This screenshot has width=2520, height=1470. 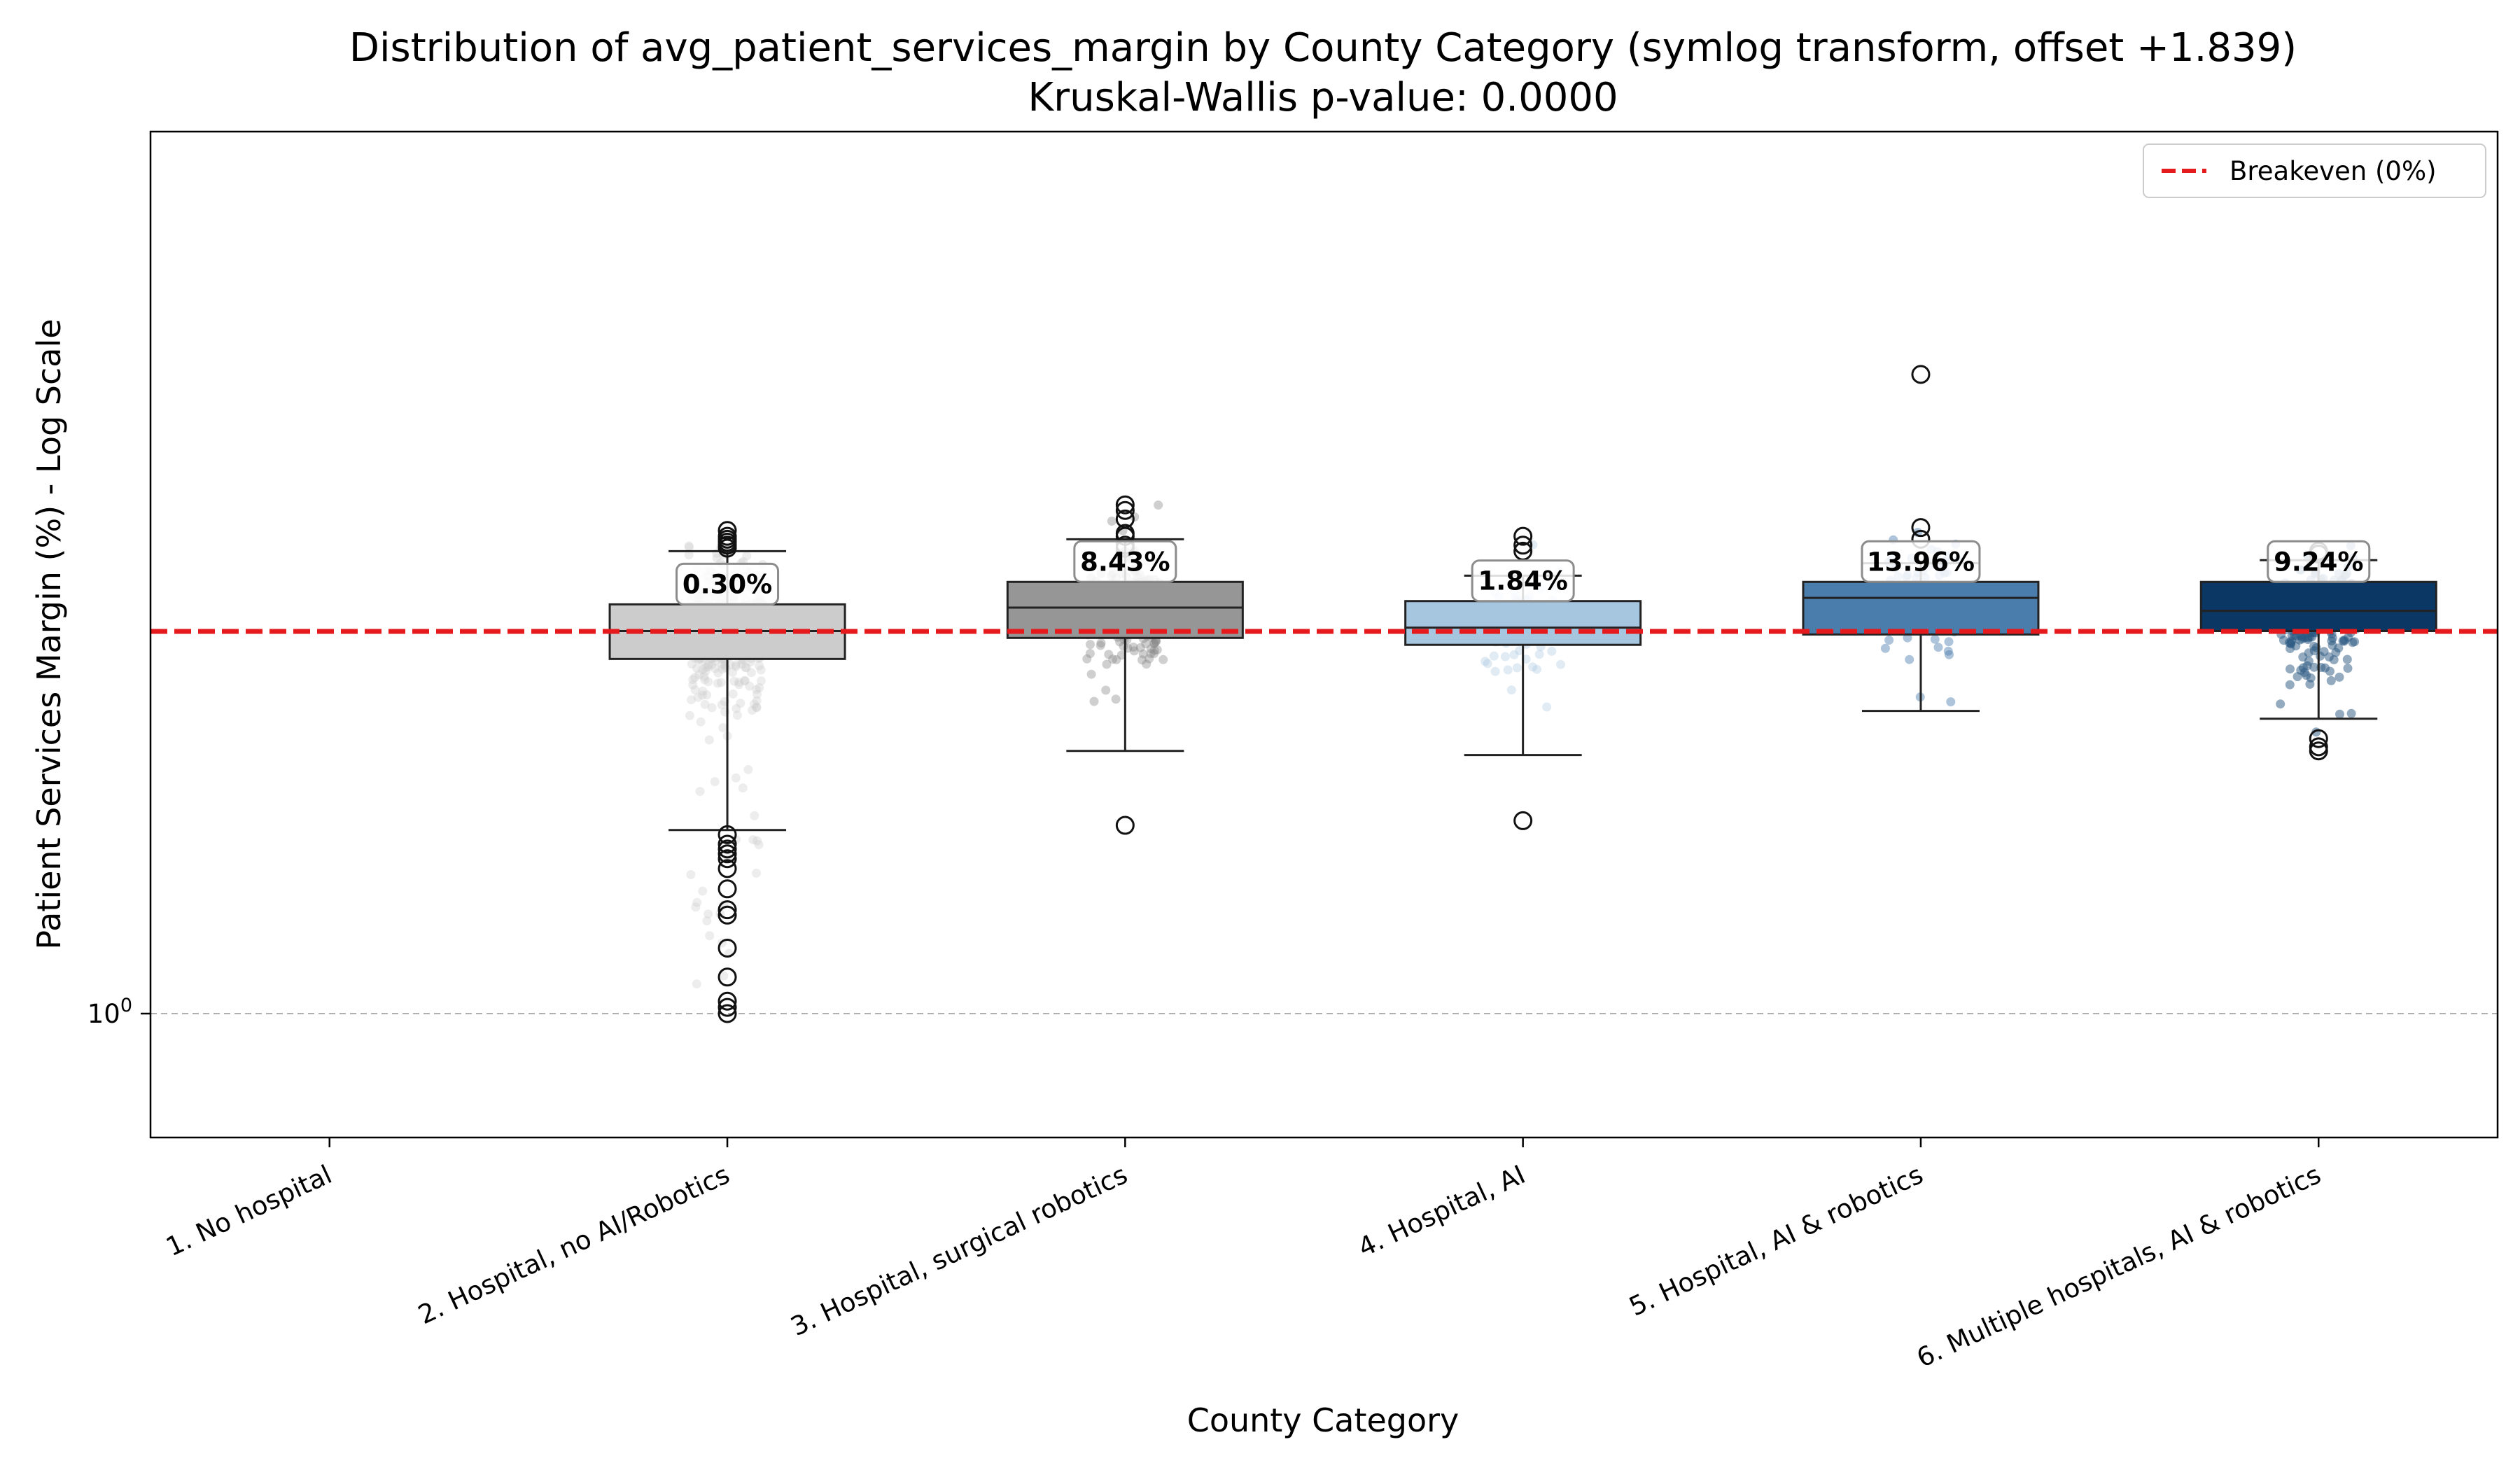 I want to click on median-label: 8.43%, so click(x=1125, y=562).